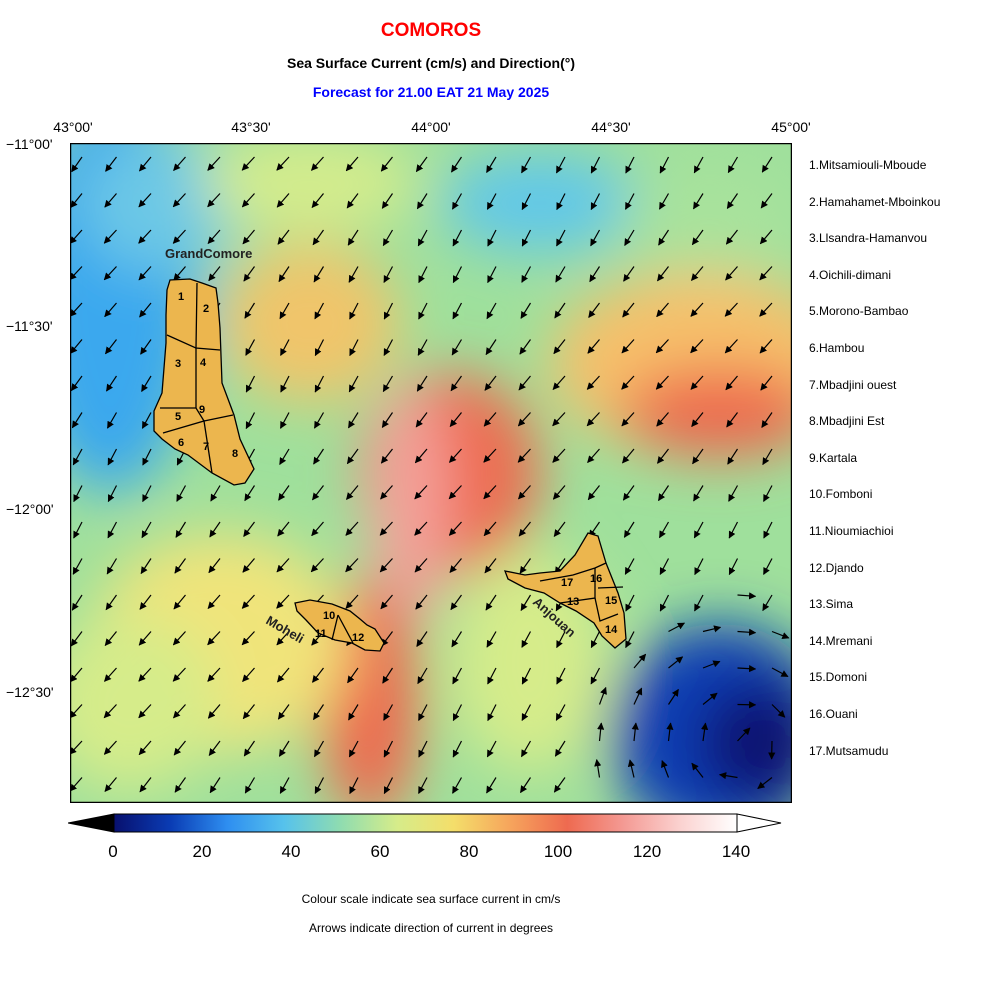  Describe the element at coordinates (206, 309) in the screenshot. I see `svg-text: 2` at that location.